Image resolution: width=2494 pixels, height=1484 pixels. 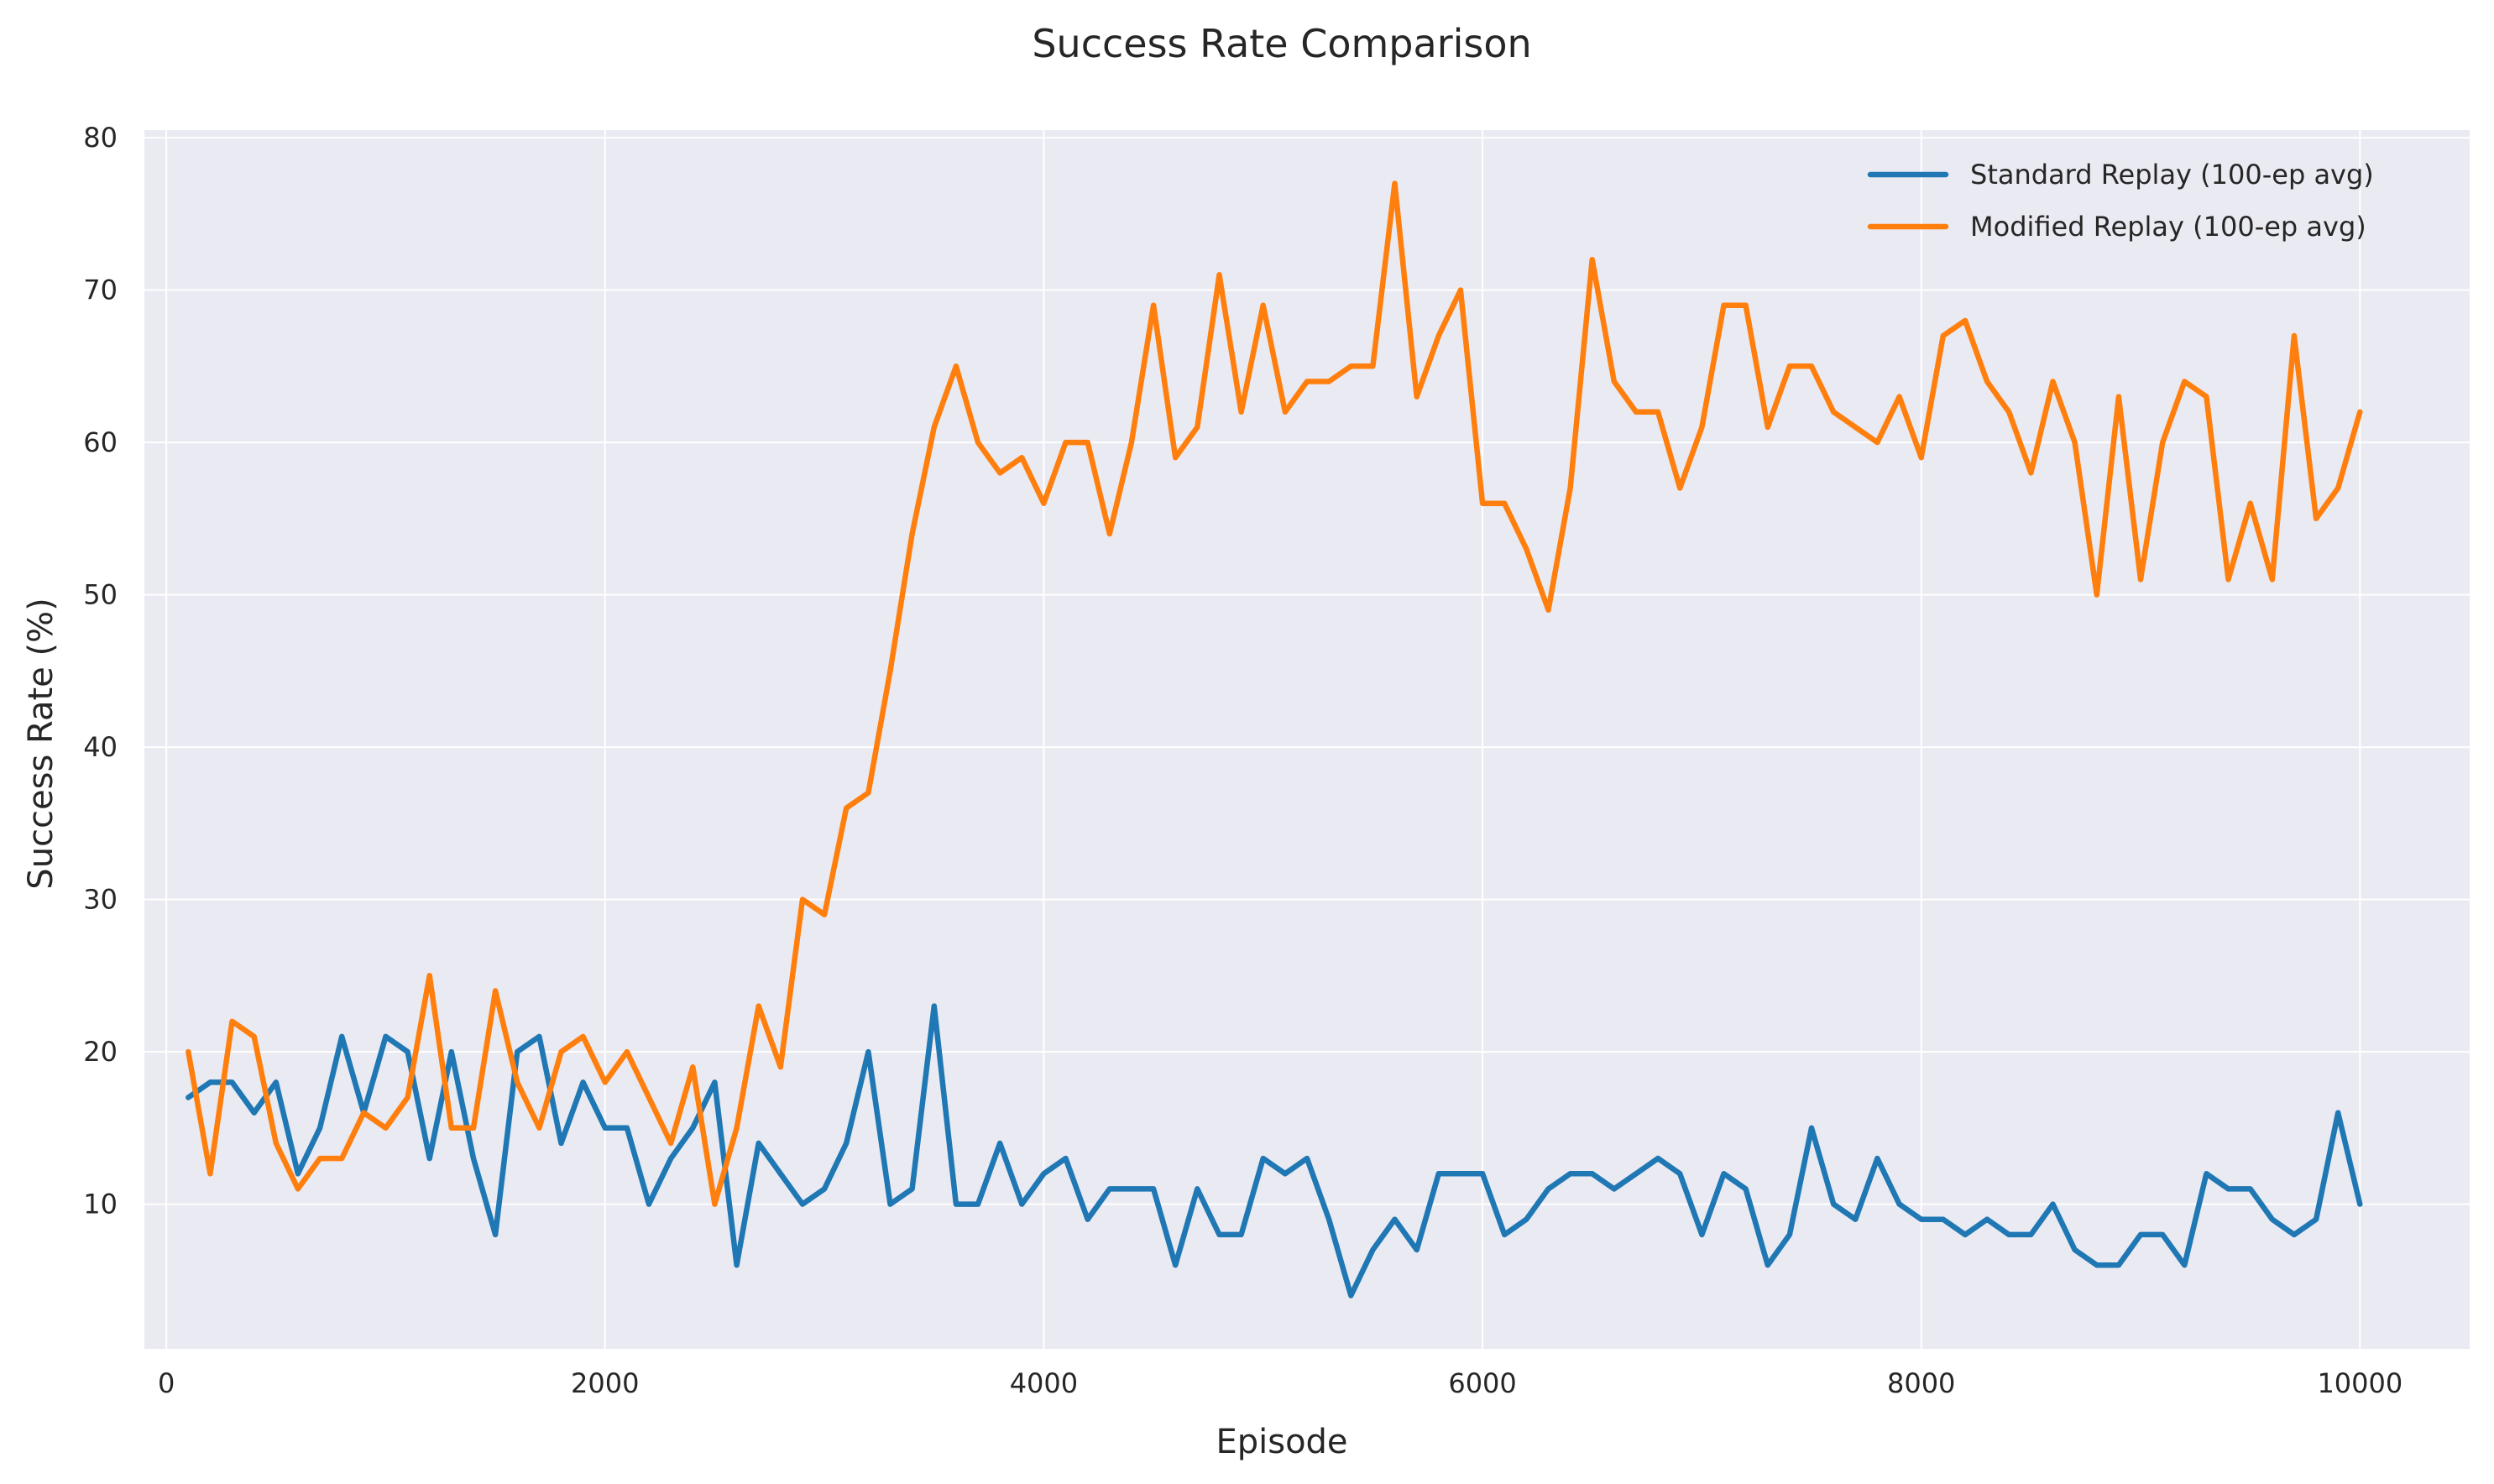 What do you see at coordinates (100, 1204) in the screenshot?
I see `y-tick-label: 10` at bounding box center [100, 1204].